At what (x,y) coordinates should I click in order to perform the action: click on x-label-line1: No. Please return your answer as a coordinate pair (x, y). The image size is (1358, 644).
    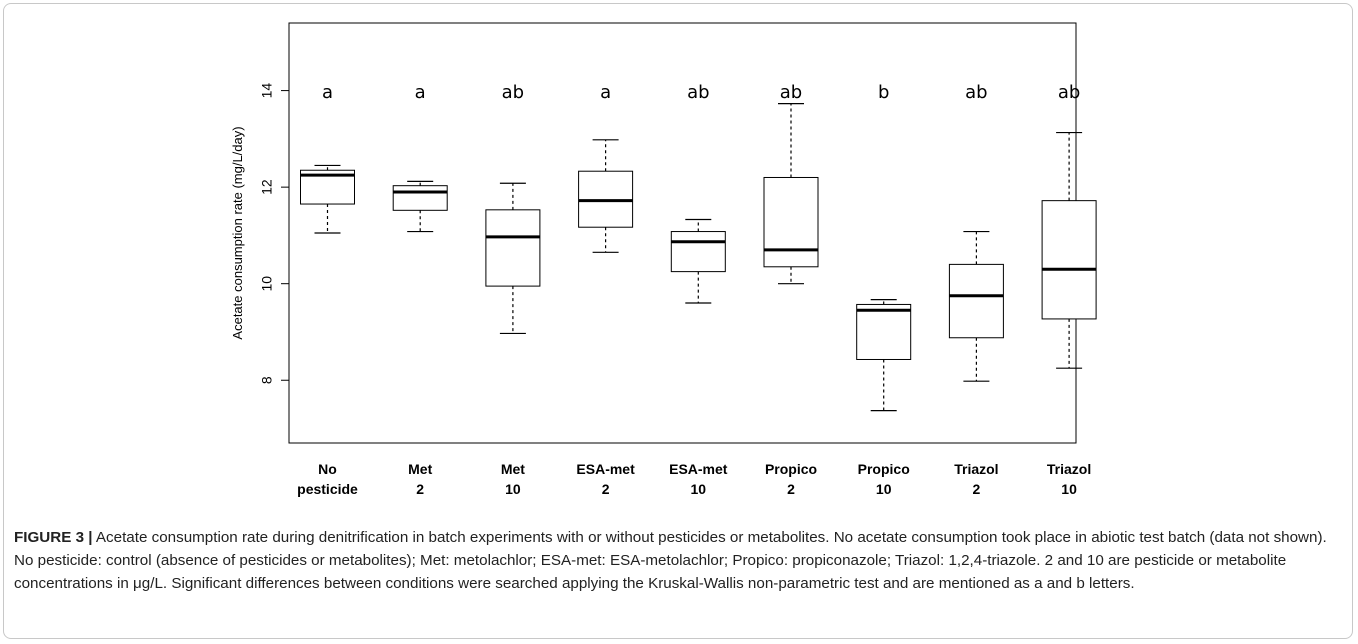
    Looking at the image, I should click on (327, 469).